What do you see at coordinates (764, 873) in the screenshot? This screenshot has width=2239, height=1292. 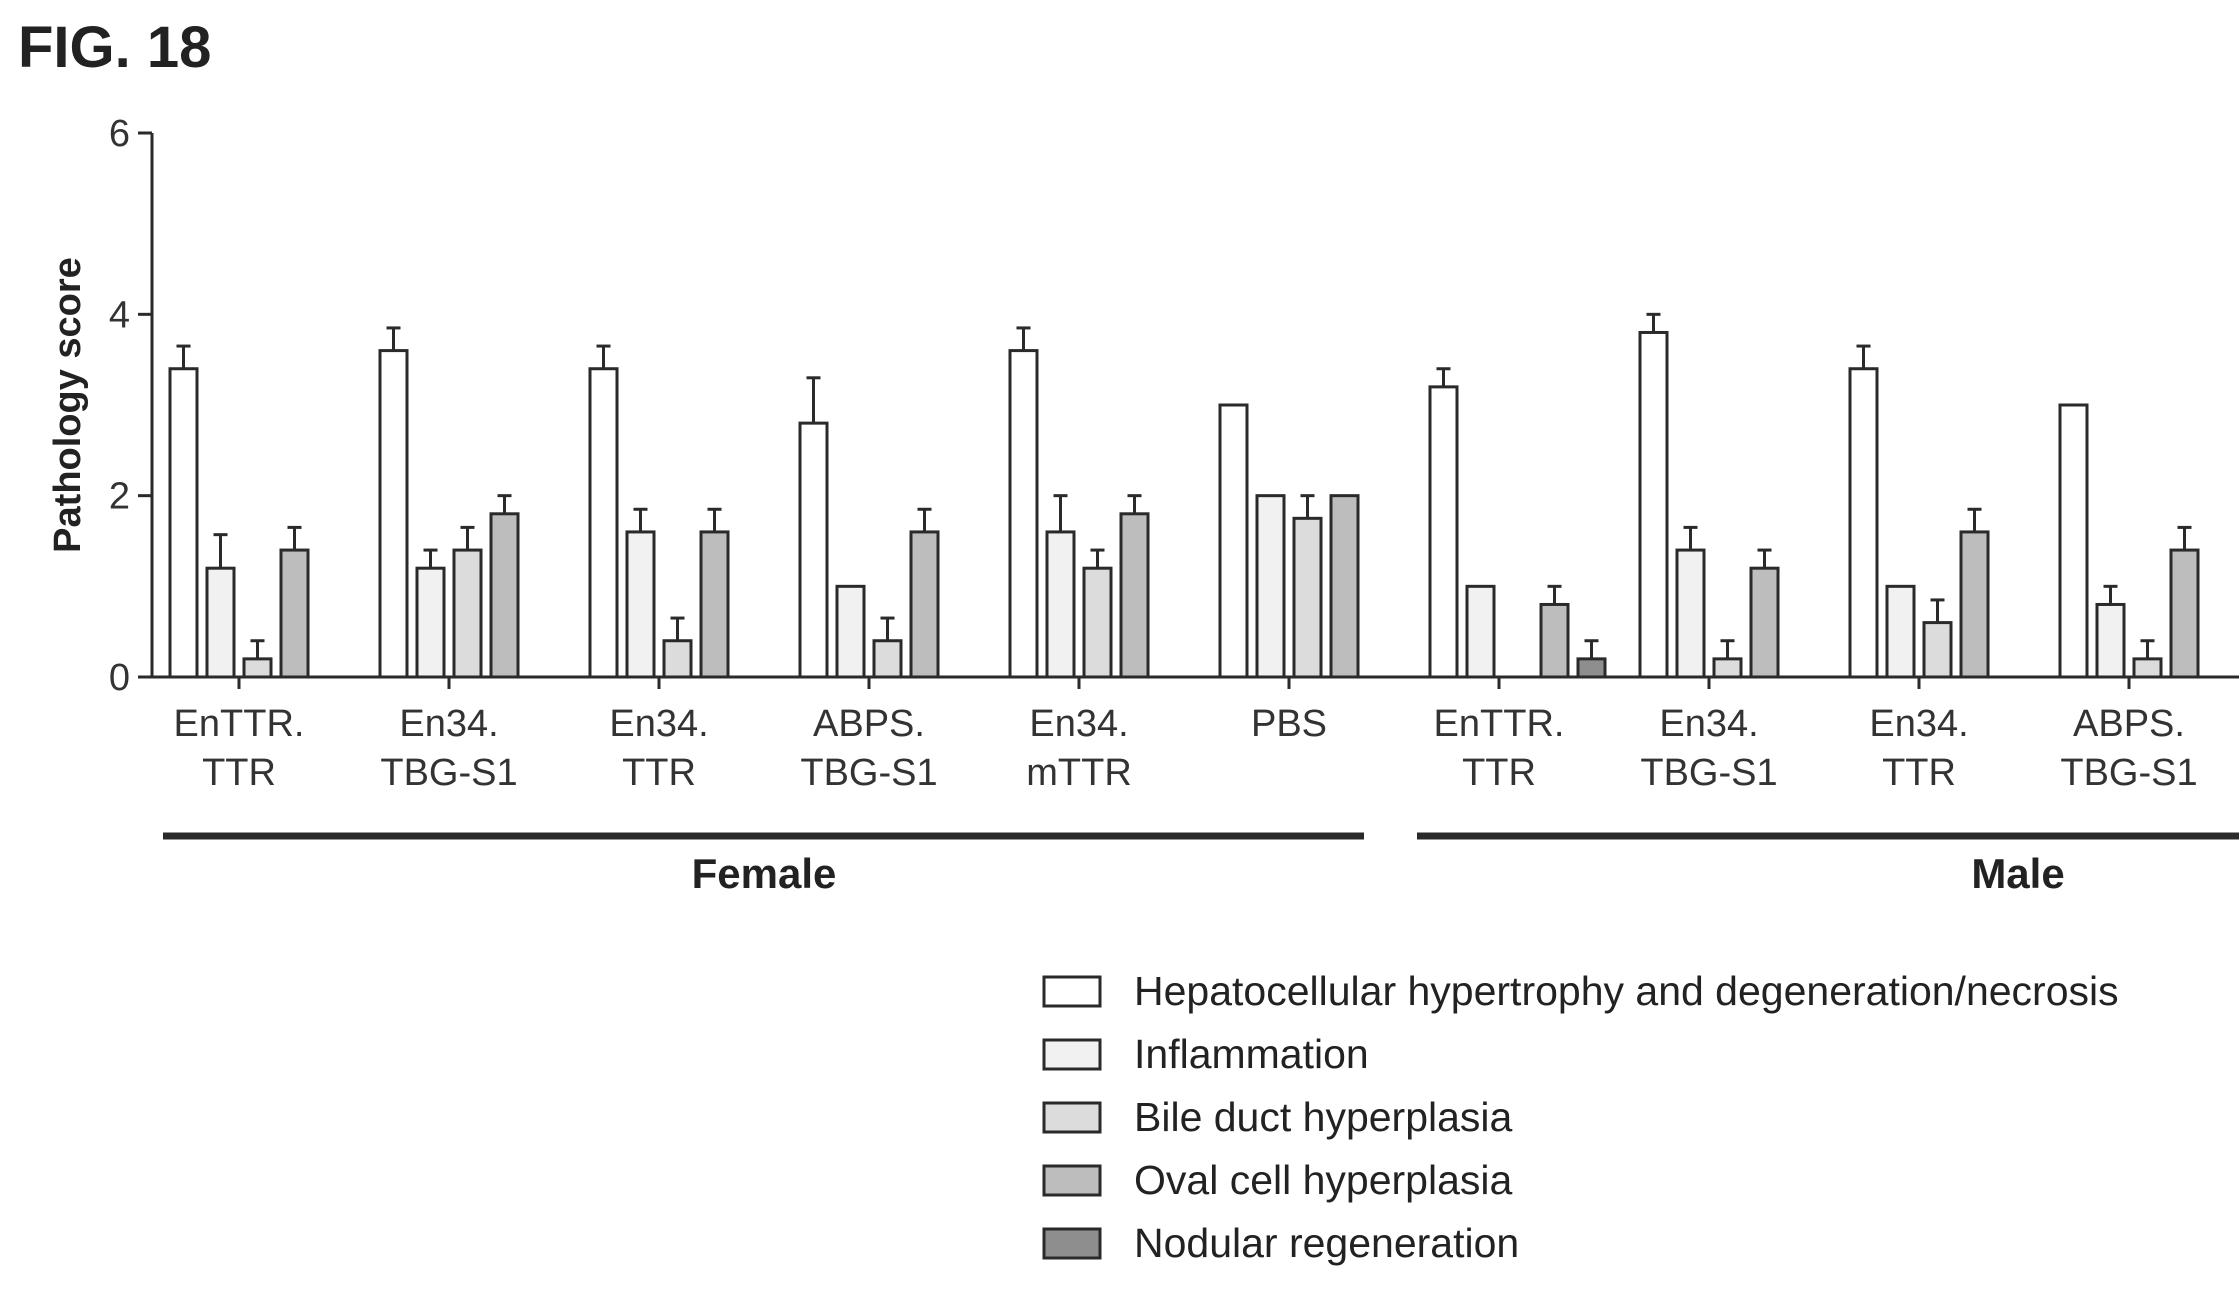 I see `group-label: Female` at bounding box center [764, 873].